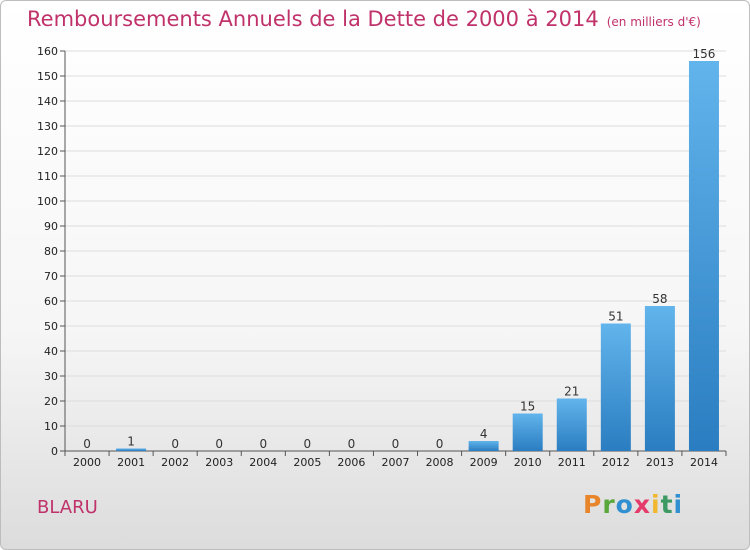 The height and width of the screenshot is (550, 750). What do you see at coordinates (51, 226) in the screenshot?
I see `y-tick-label: 90` at bounding box center [51, 226].